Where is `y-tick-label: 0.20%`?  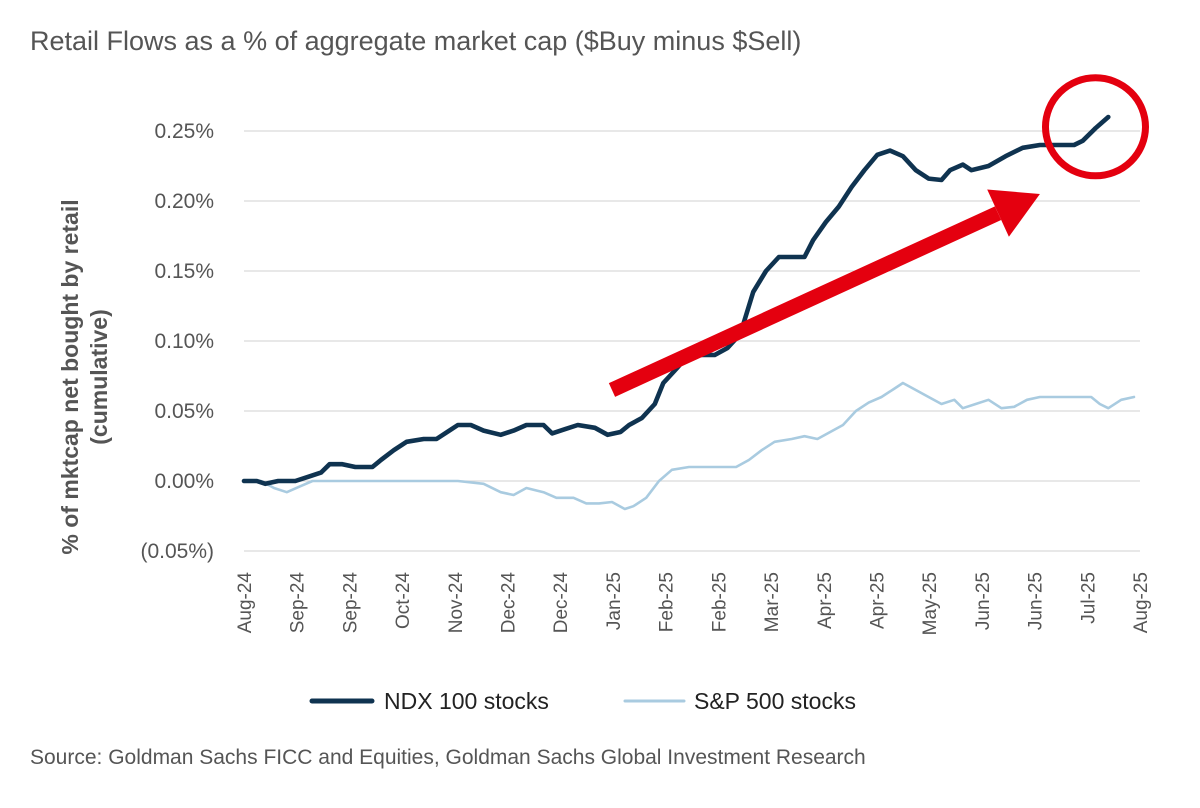 y-tick-label: 0.20% is located at coordinates (184, 201).